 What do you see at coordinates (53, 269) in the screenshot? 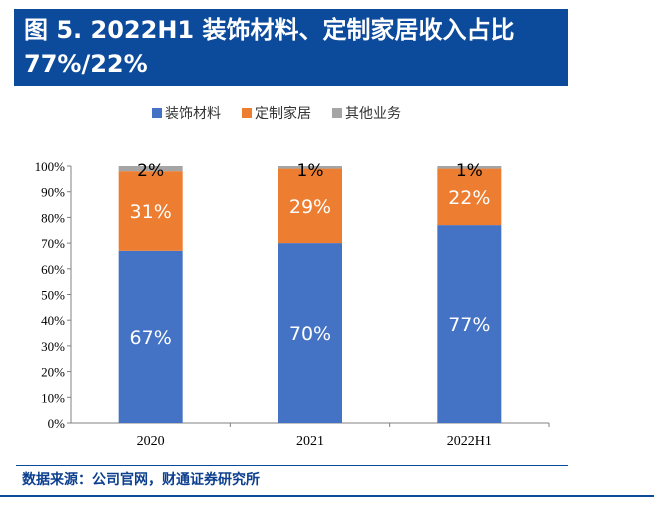
I see `y-tick-label: 60%` at bounding box center [53, 269].